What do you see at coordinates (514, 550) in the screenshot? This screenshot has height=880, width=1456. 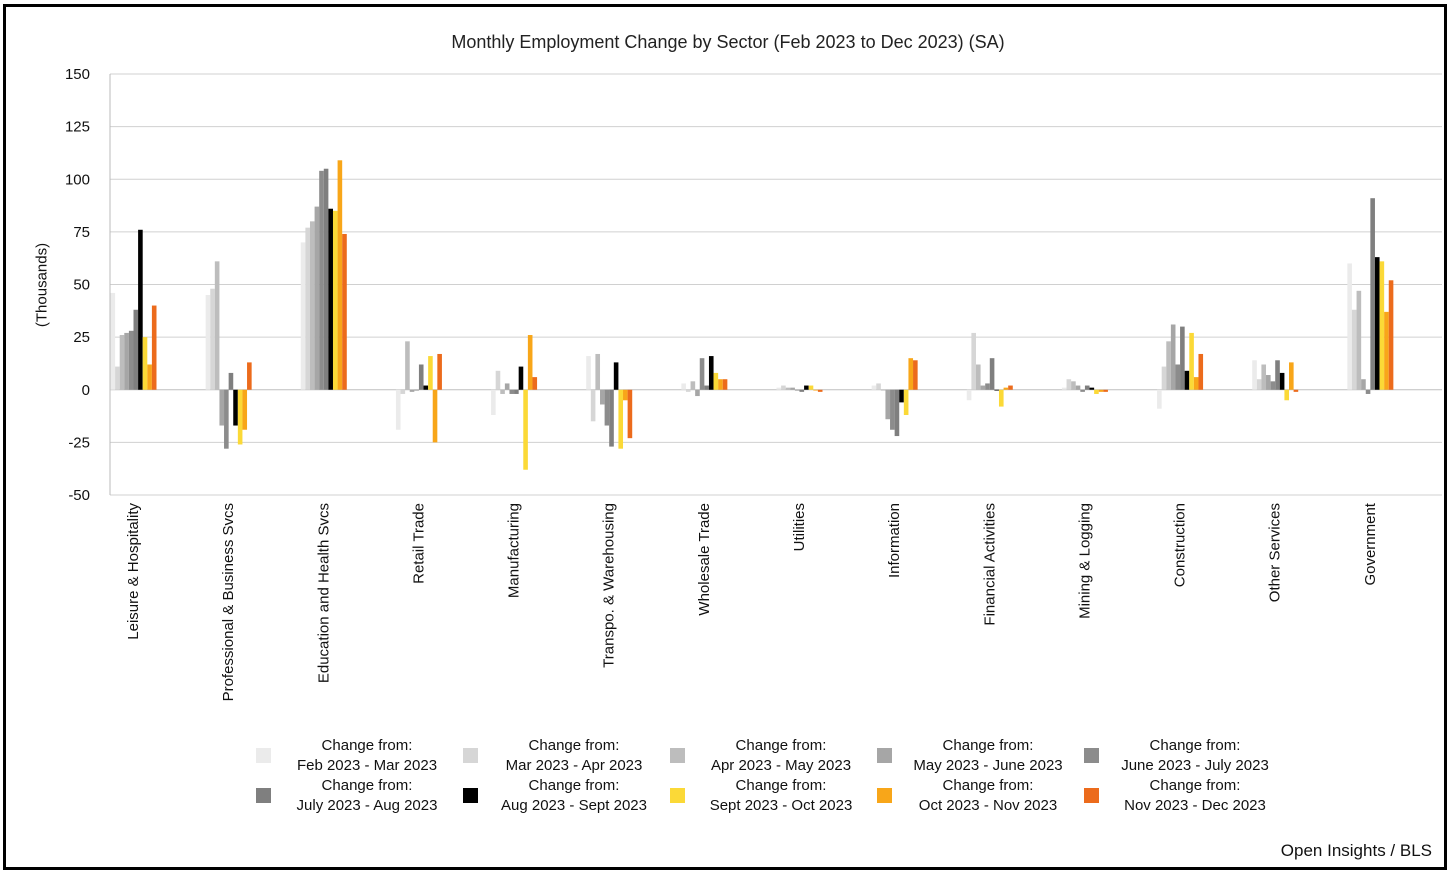 I see `x-tick-label: Manufacturing` at bounding box center [514, 550].